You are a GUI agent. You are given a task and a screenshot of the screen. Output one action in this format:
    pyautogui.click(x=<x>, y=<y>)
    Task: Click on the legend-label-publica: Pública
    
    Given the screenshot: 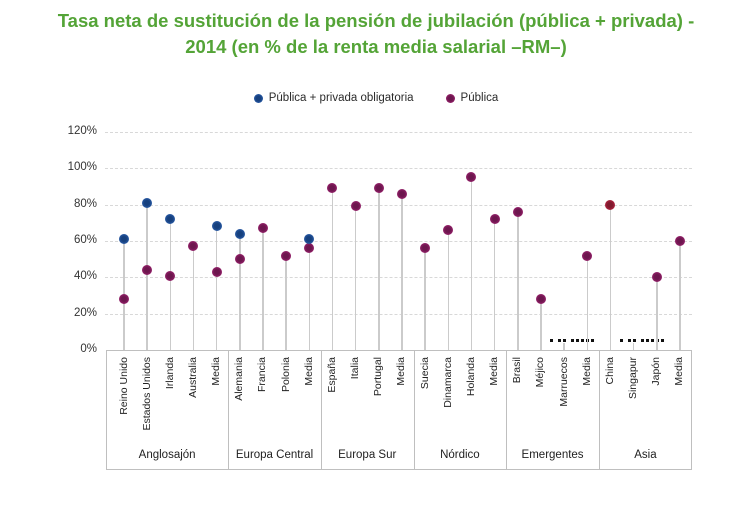 What is the action you would take?
    pyautogui.click(x=479, y=98)
    